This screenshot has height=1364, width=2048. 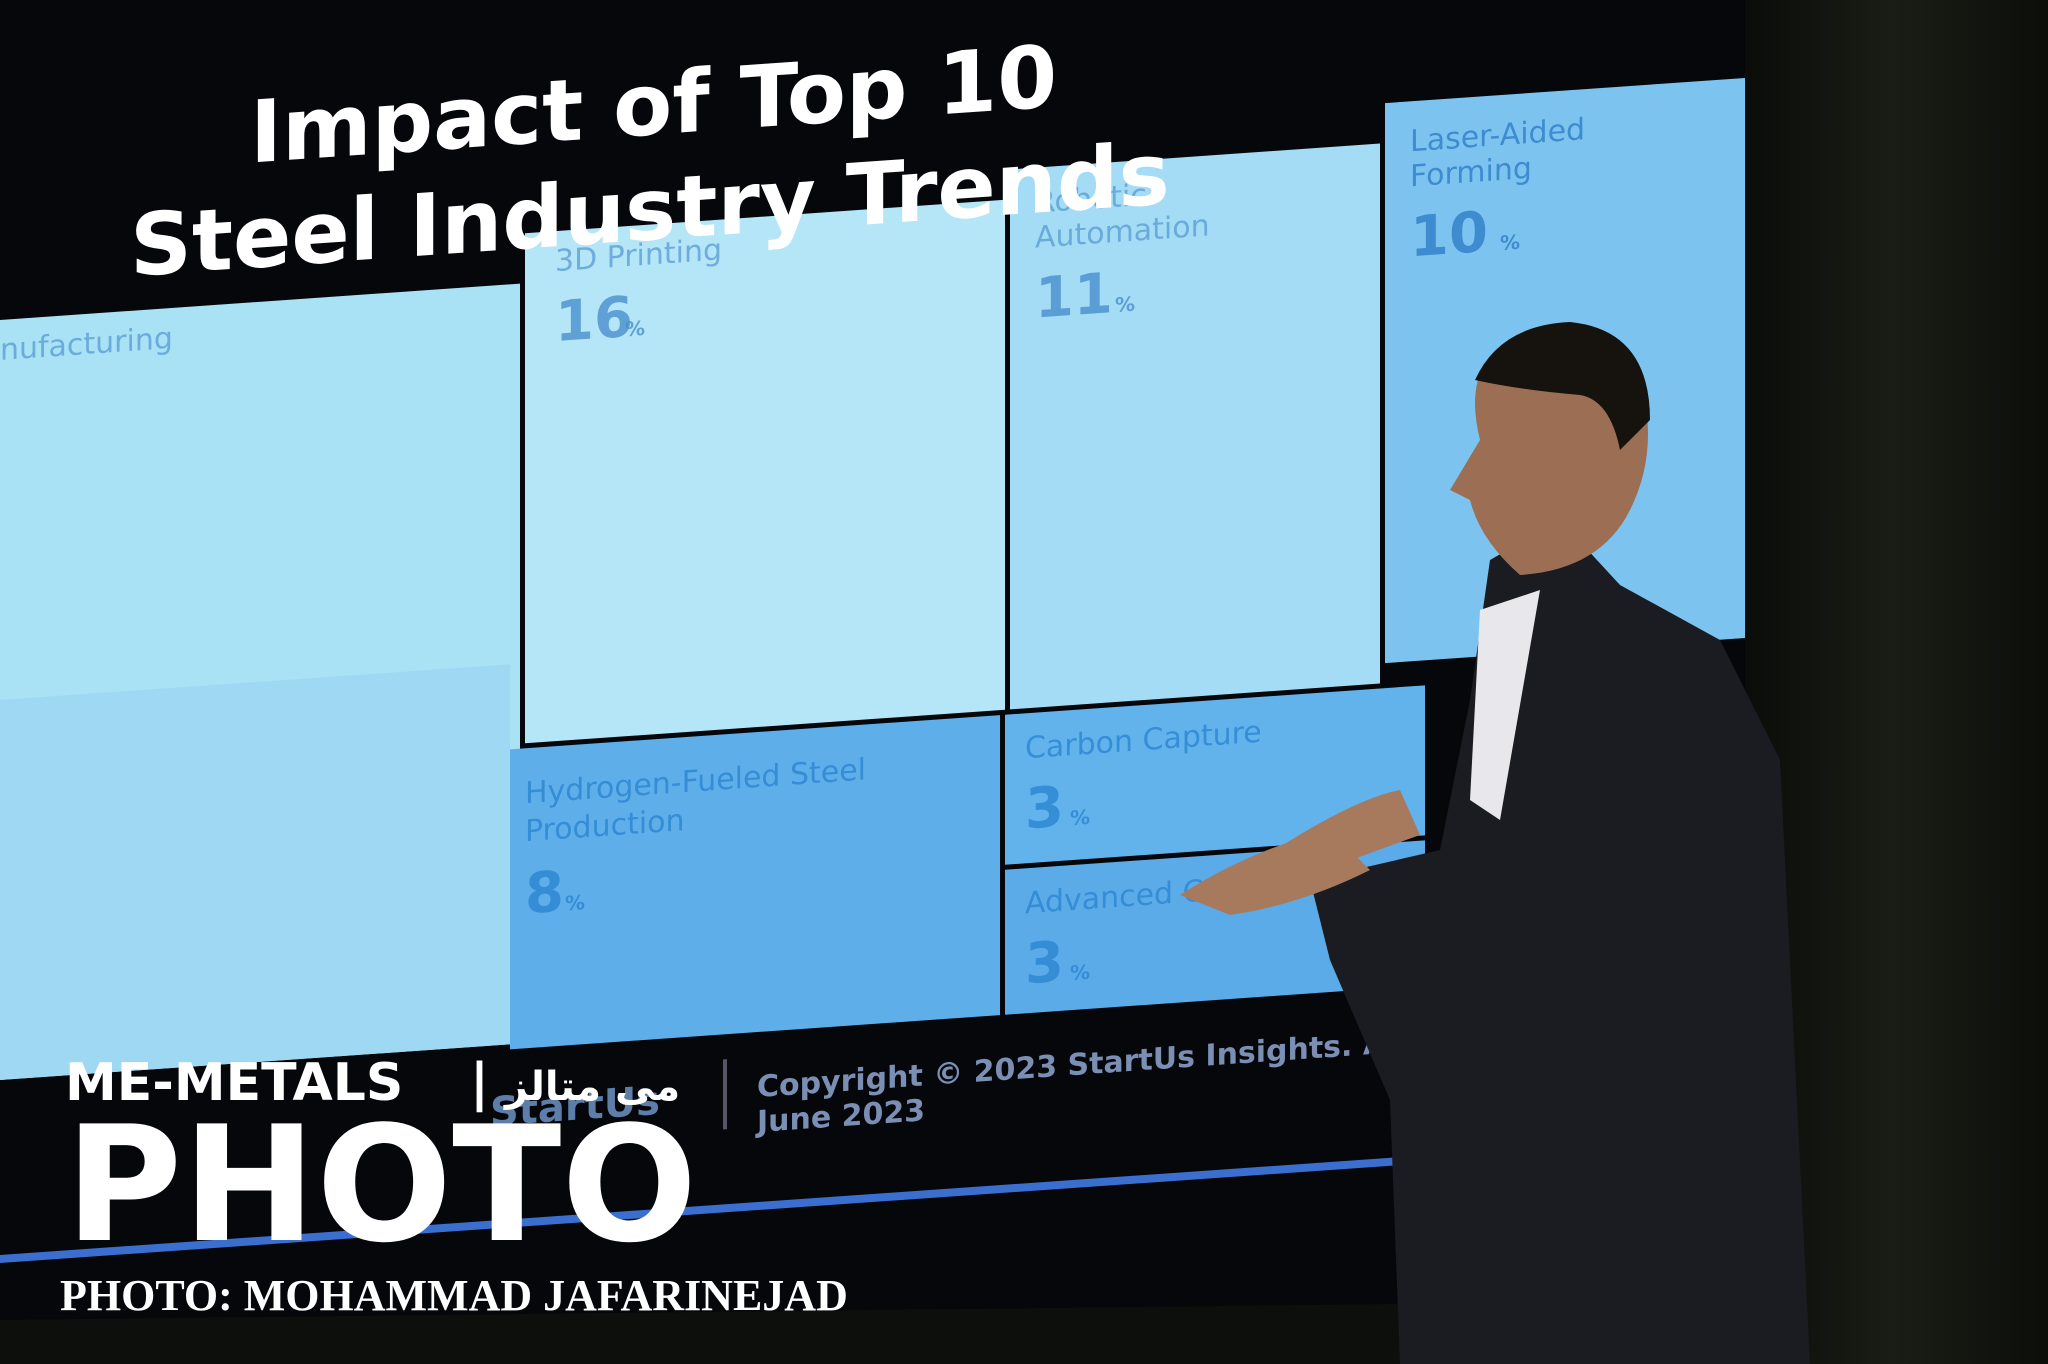 What do you see at coordinates (1471, 172) in the screenshot?
I see `tile-label: Forming` at bounding box center [1471, 172].